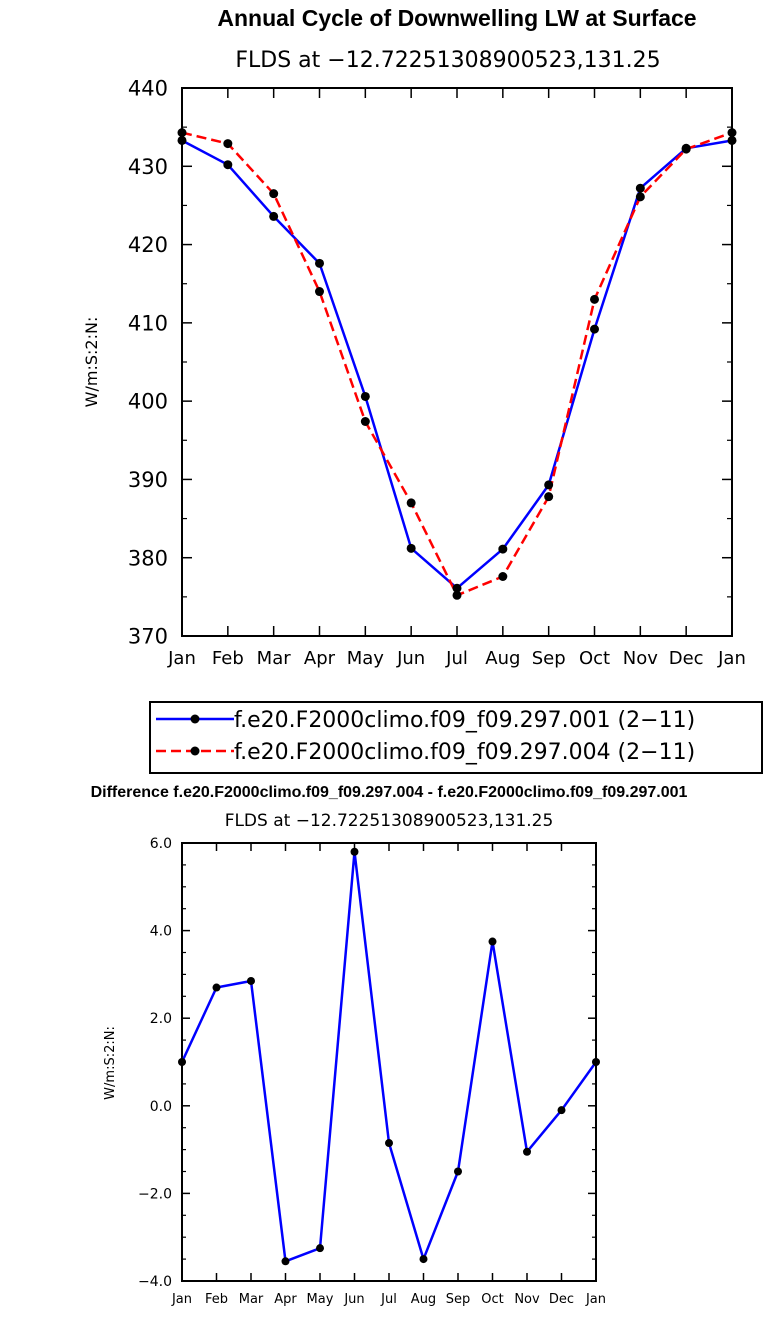  I want to click on legend-marker-series1, so click(195, 719).